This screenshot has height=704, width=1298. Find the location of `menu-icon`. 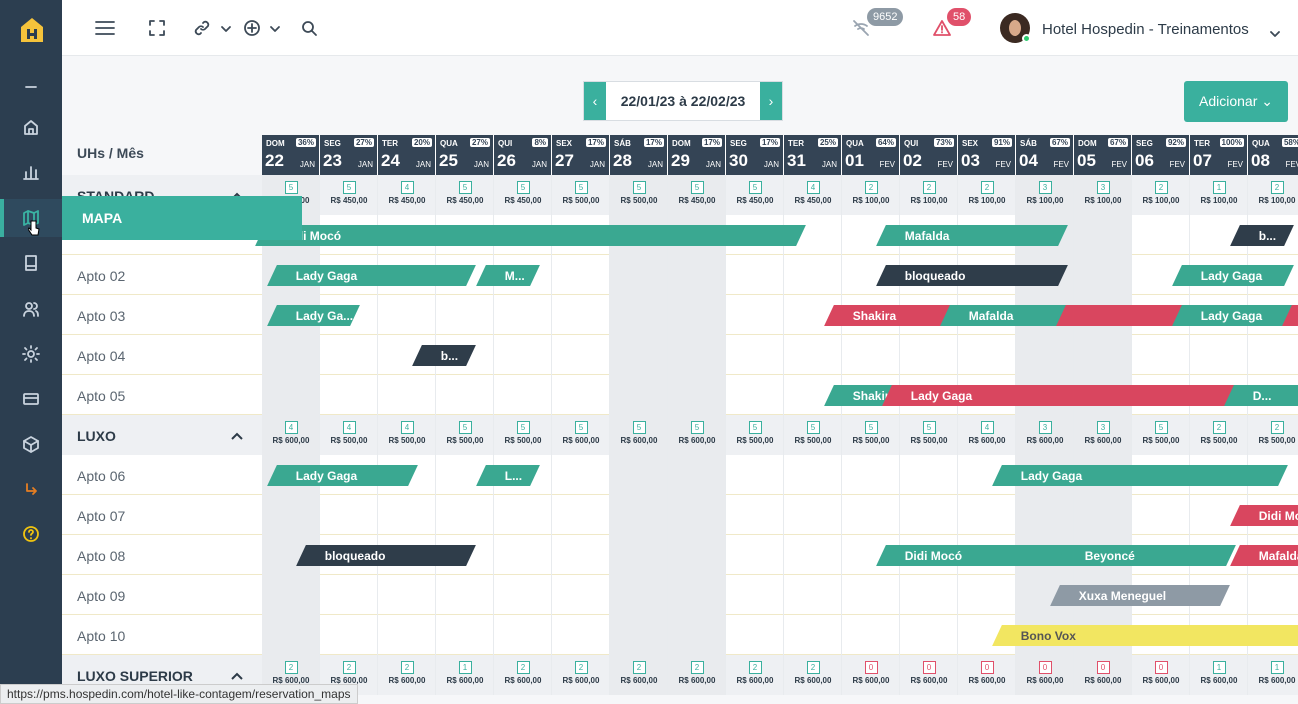

menu-icon is located at coordinates (105, 28).